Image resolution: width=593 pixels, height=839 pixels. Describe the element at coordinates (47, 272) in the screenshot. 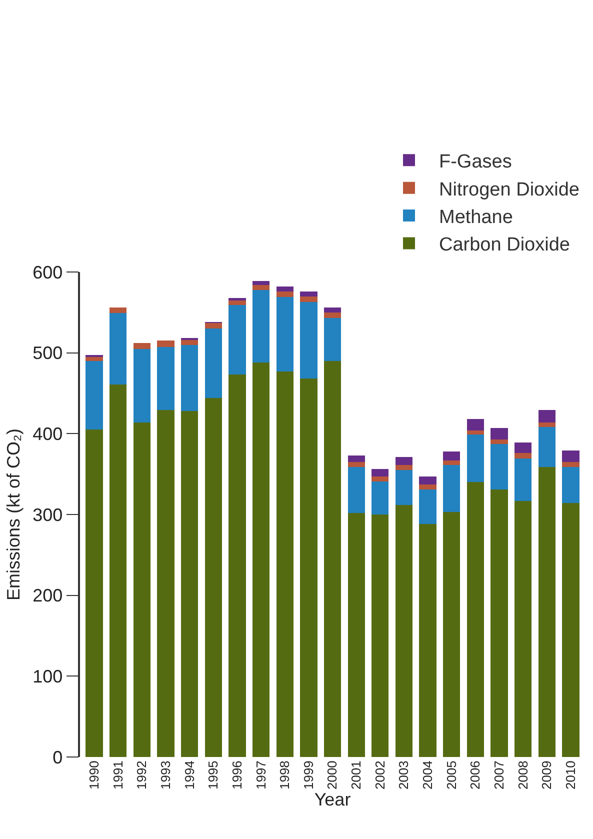

I see `y-tick-label: 600` at that location.